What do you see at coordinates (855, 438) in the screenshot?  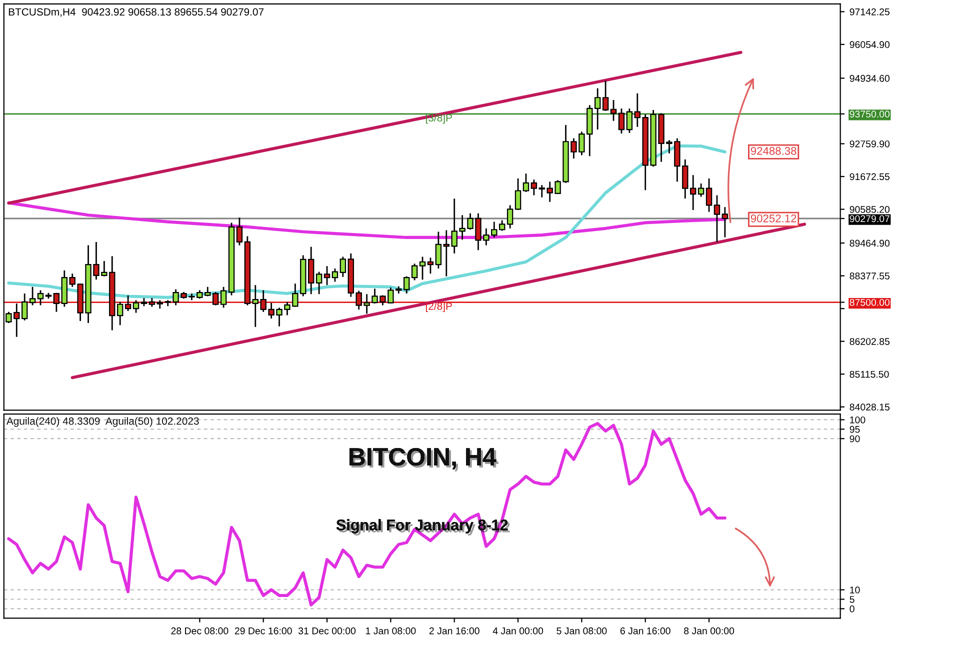 I see `y-tick-label: 90` at bounding box center [855, 438].